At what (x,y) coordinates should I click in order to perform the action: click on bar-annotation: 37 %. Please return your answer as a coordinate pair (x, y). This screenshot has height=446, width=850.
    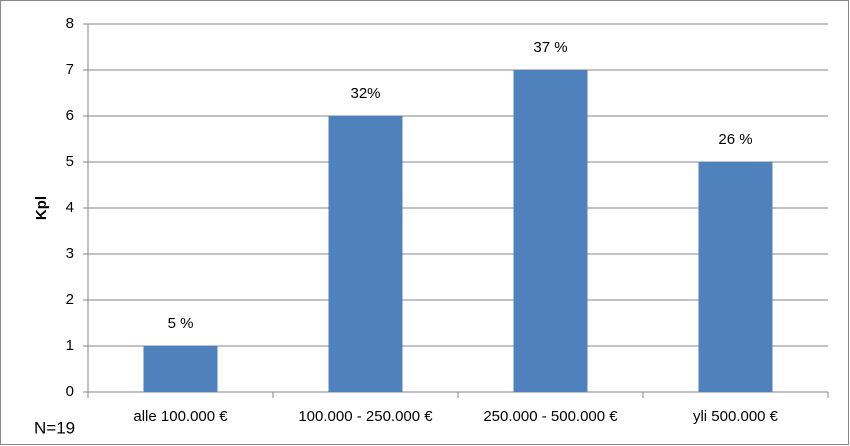
    Looking at the image, I should click on (550, 47).